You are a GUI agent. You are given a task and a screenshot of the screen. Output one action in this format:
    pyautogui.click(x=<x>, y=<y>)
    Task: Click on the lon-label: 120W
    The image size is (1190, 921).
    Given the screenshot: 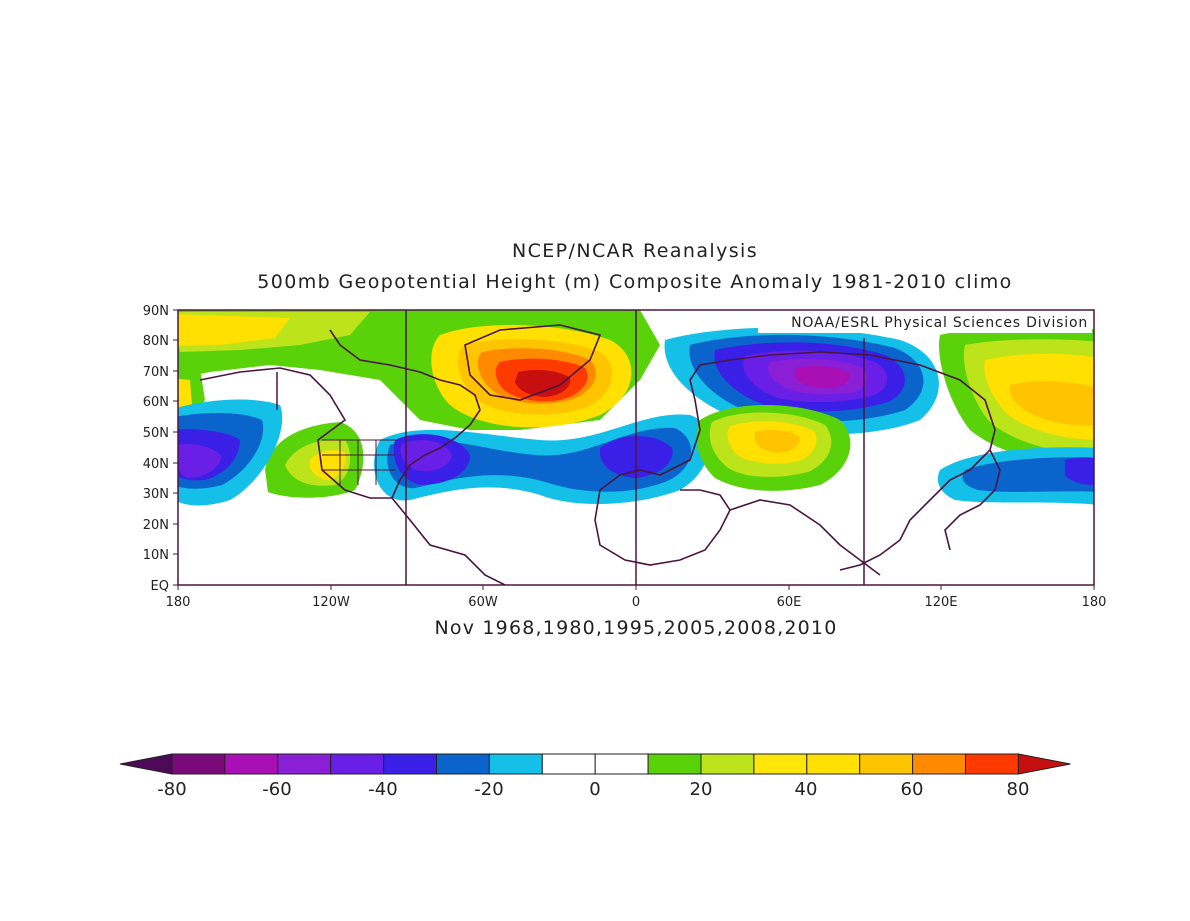 What is the action you would take?
    pyautogui.click(x=331, y=602)
    